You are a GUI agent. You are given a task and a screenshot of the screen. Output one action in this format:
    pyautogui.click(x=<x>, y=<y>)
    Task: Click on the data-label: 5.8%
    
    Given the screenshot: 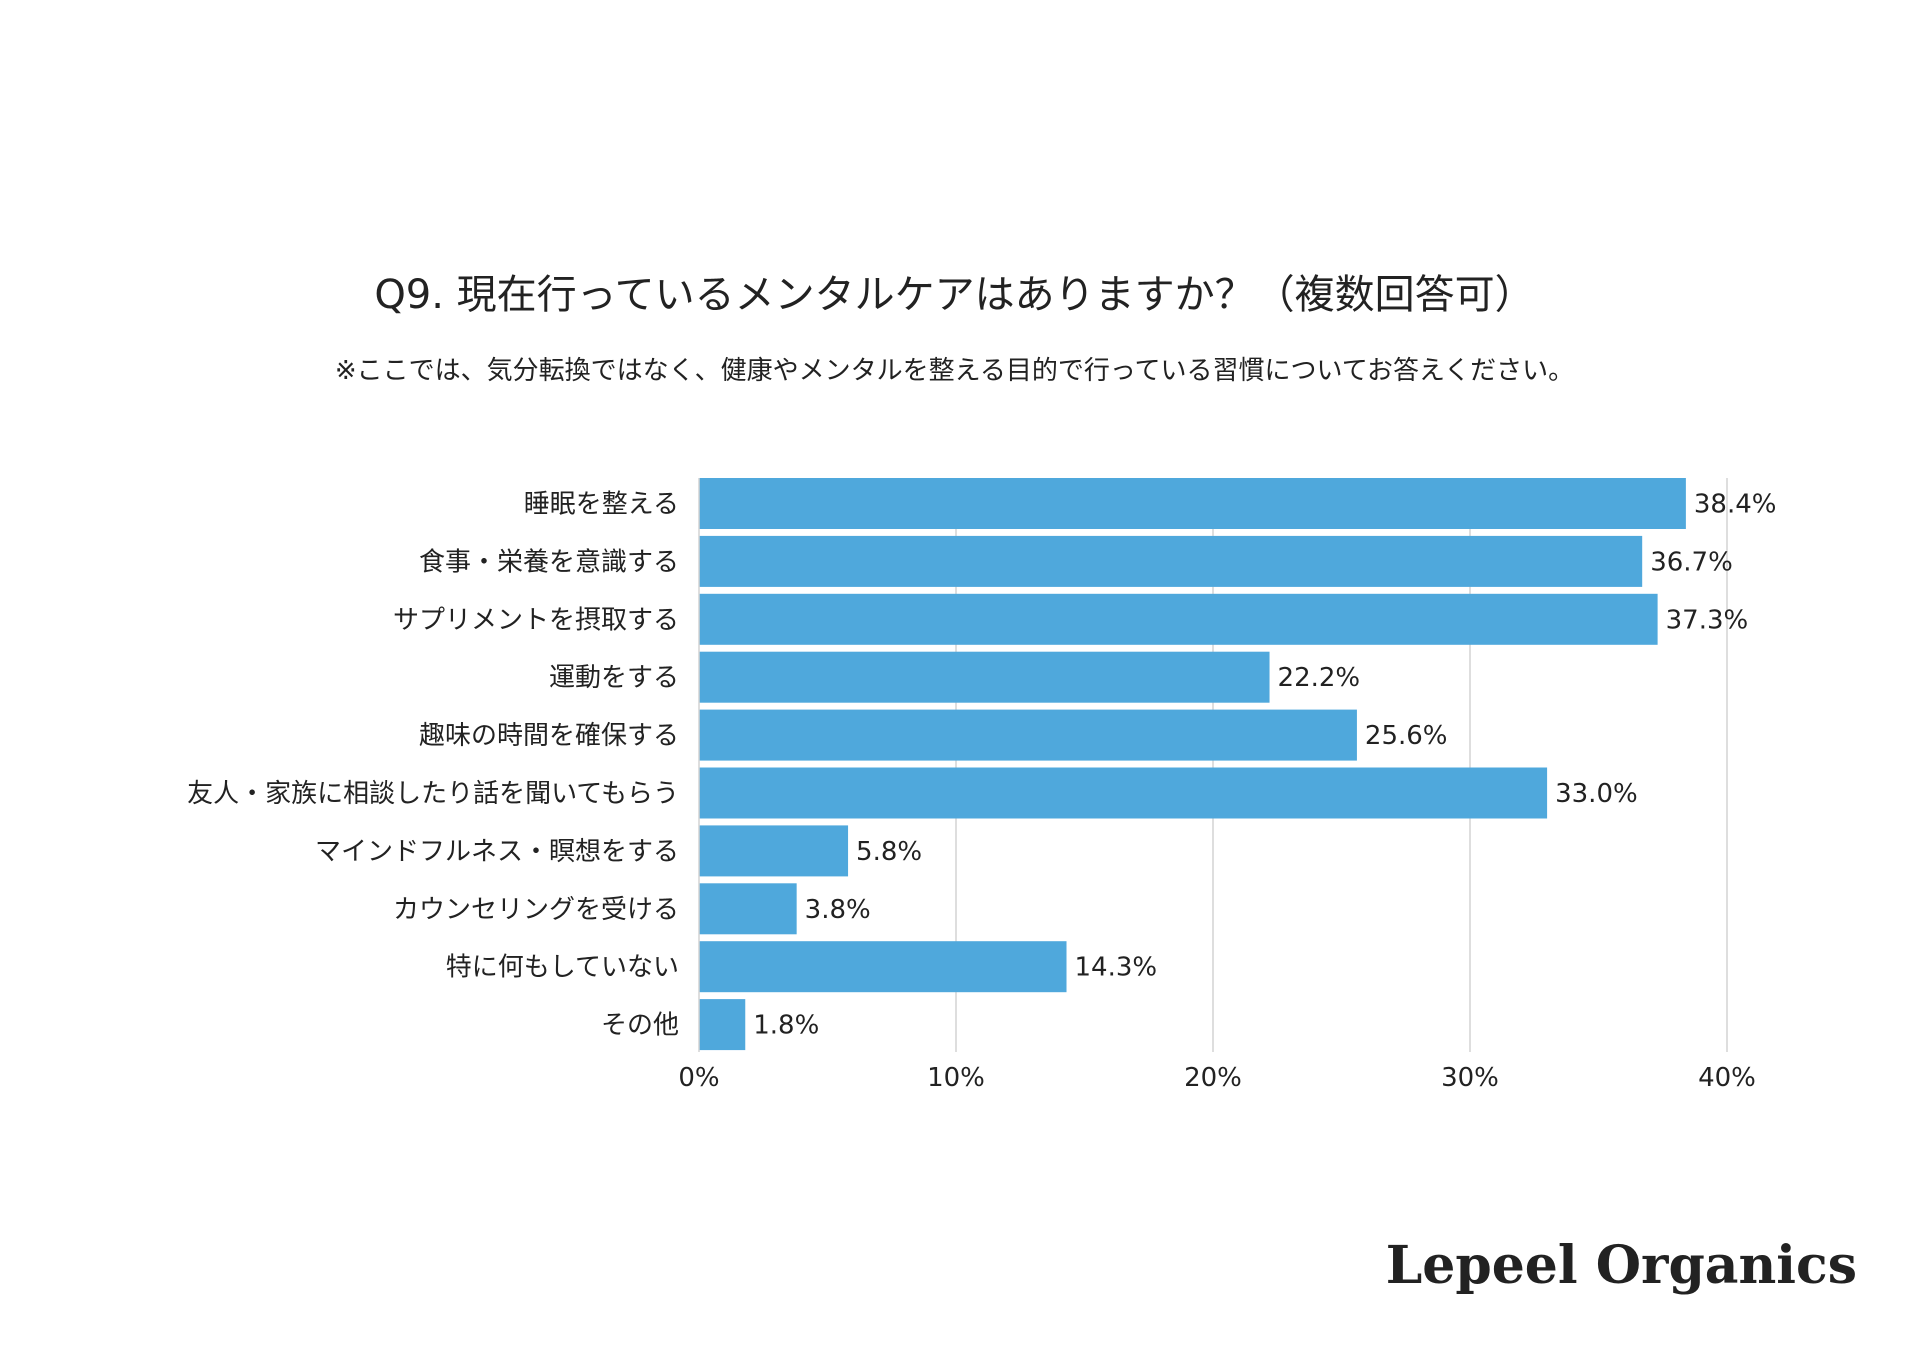 What is the action you would take?
    pyautogui.click(x=889, y=852)
    